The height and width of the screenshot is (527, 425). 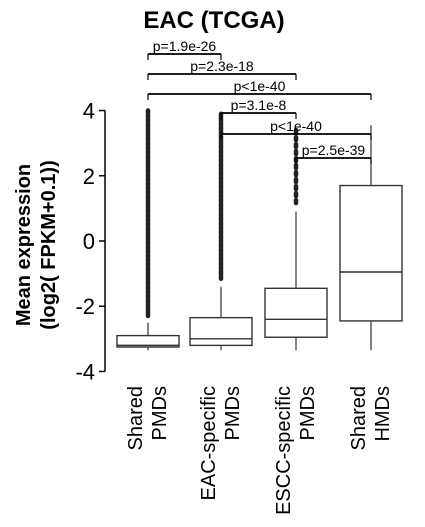 I want to click on y-axis-ticks: -4 -2 0 2 4, so click(x=90, y=241).